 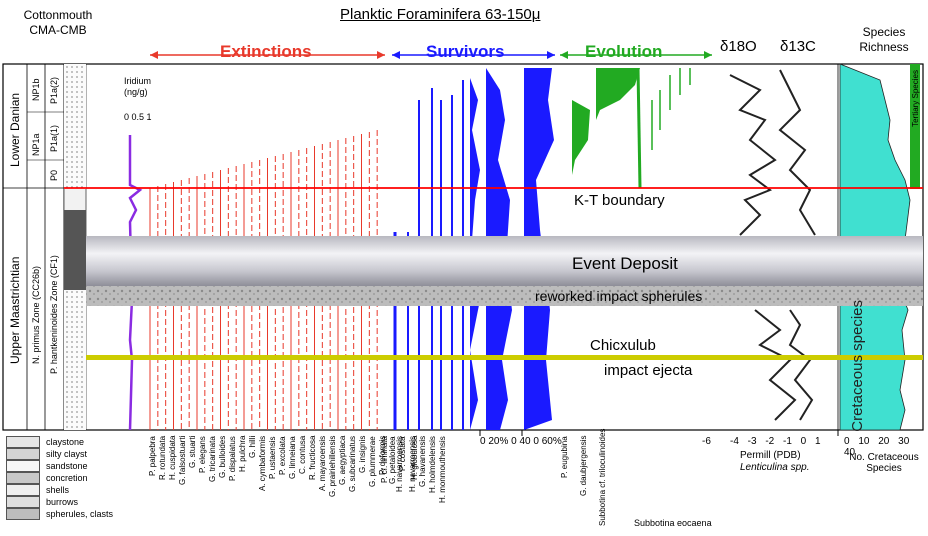 I want to click on zone-np1a: NP1a, so click(x=36, y=145).